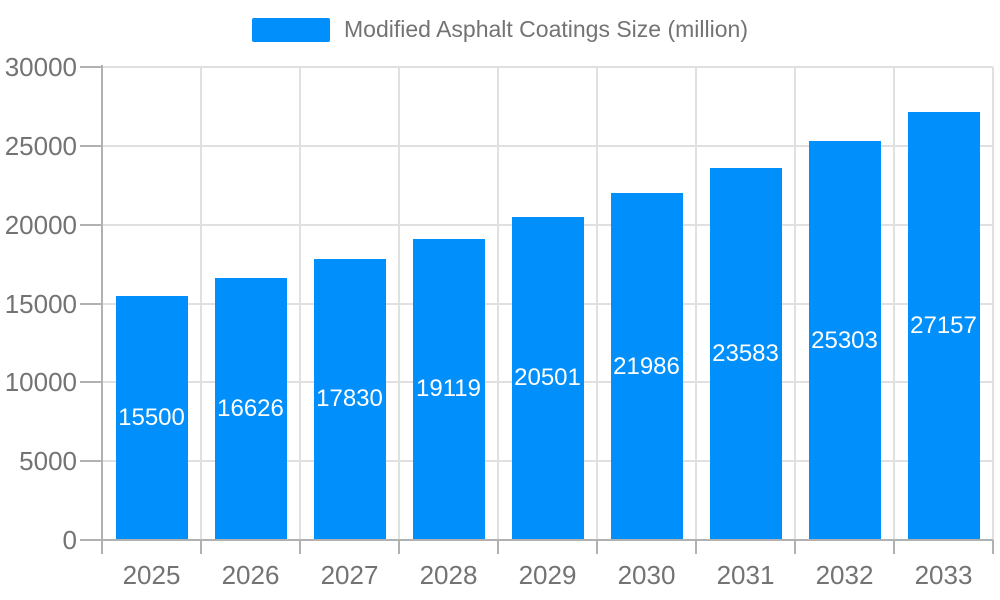 Image resolution: width=1000 pixels, height=600 pixels. I want to click on y-axis-label: 15000, so click(40, 303).